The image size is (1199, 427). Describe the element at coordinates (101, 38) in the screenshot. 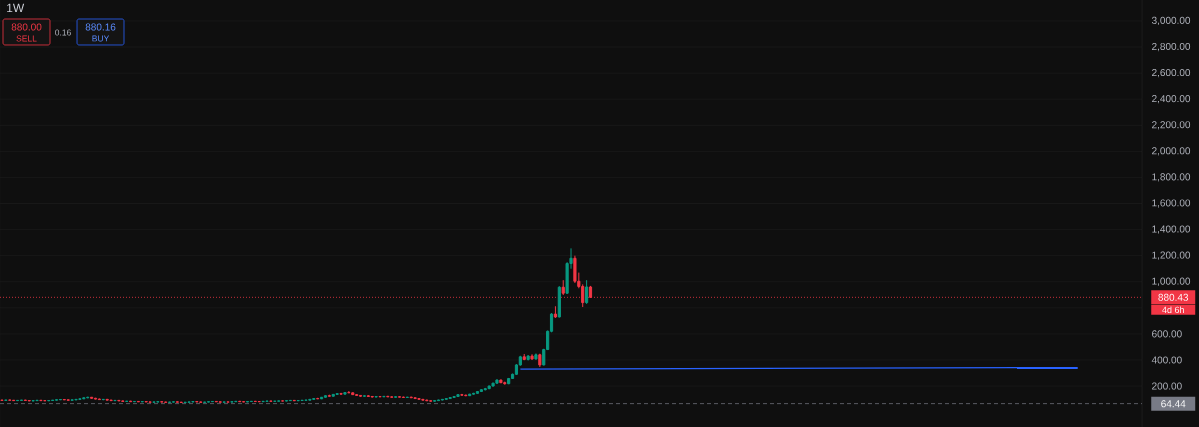

I see `annotation: BUY` at that location.